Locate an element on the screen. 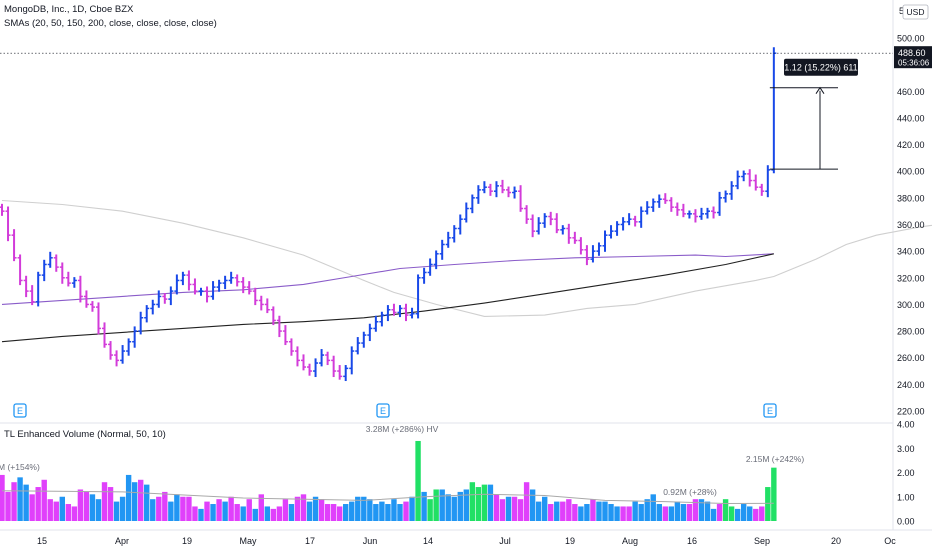 The image size is (932, 550). sma-dark-line is located at coordinates (387, 298).